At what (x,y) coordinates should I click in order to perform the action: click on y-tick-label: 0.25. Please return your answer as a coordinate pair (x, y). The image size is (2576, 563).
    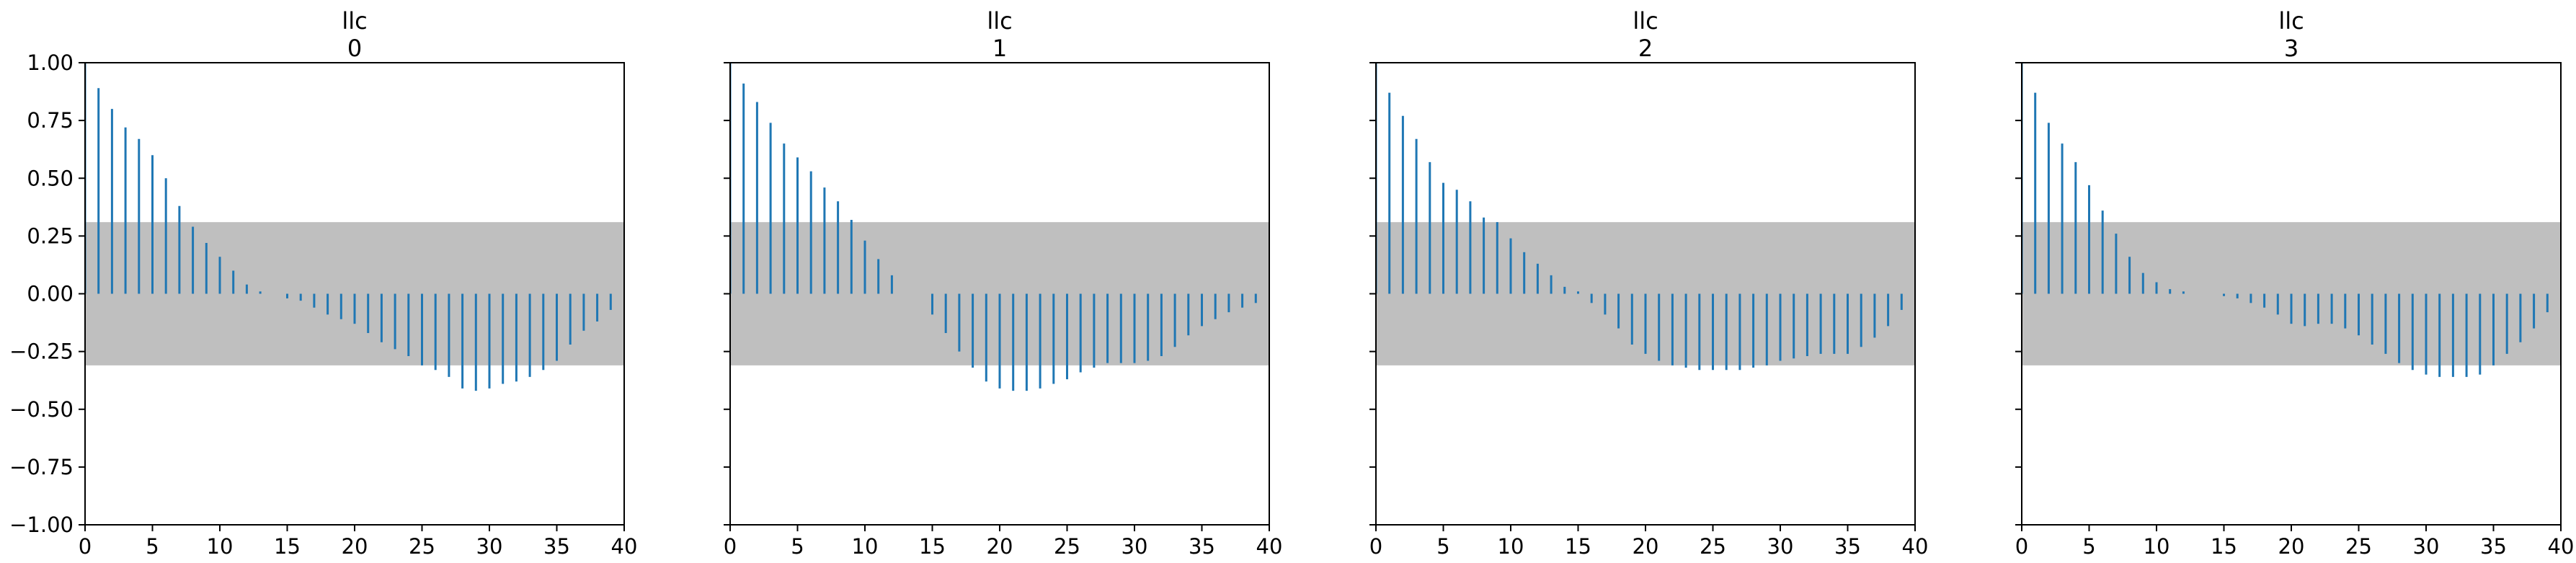
    Looking at the image, I should click on (50, 236).